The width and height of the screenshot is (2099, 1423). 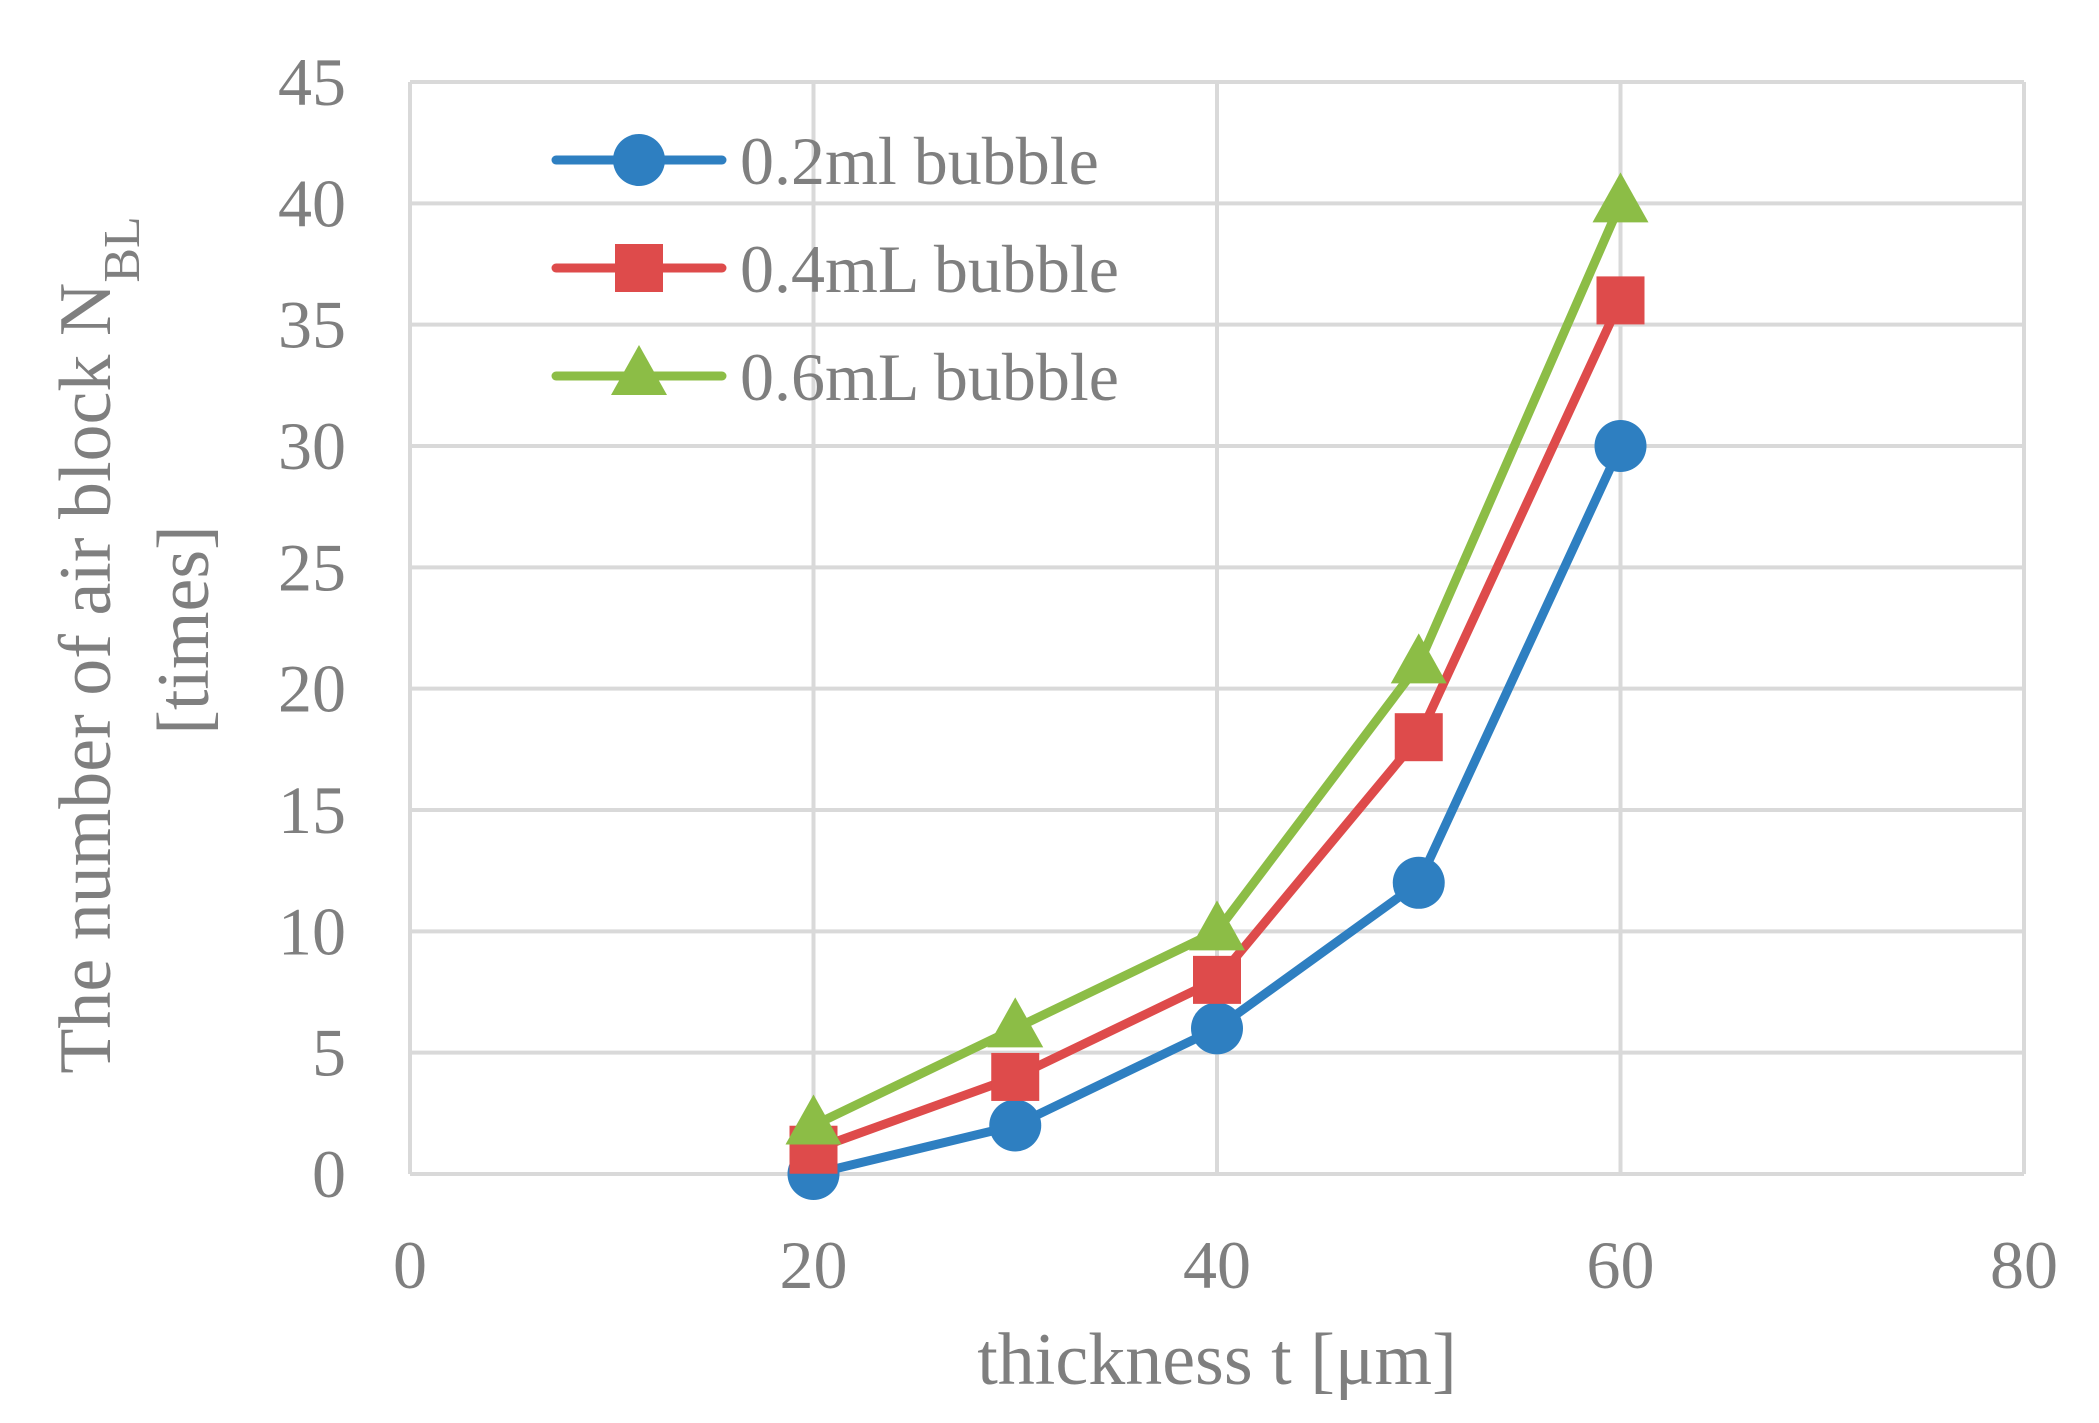 What do you see at coordinates (329, 1053) in the screenshot?
I see `y-tick-label-1: 5` at bounding box center [329, 1053].